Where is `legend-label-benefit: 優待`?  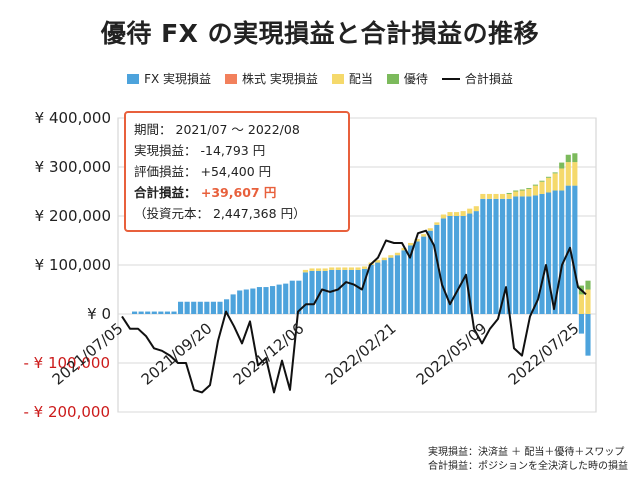
legend-label-benefit: 優待 is located at coordinates (415, 79).